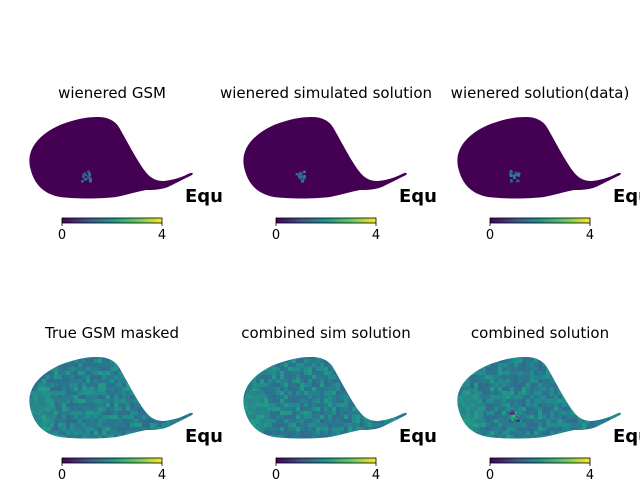  I want to click on panel-title: True GSM masked, so click(111, 333).